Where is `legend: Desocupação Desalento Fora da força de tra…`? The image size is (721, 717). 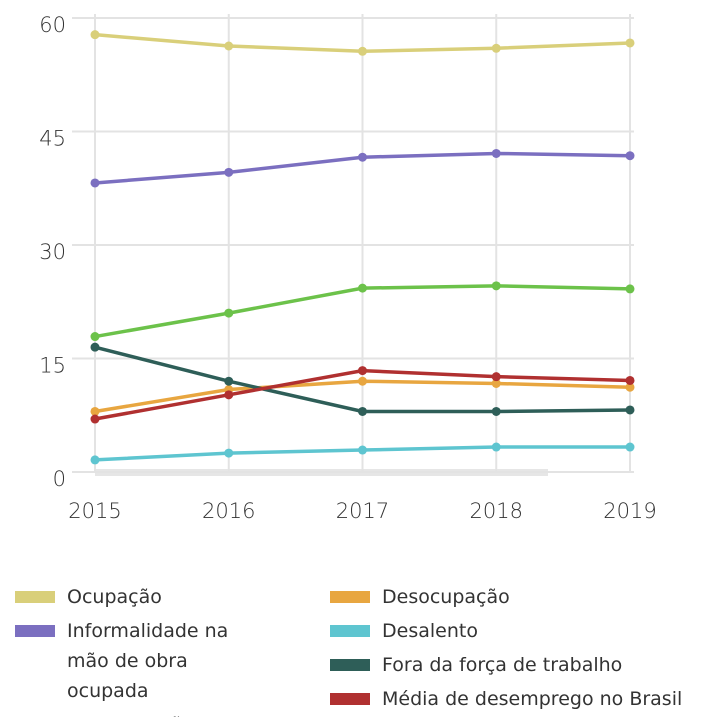
legend: Desocupação Desalento Fora da força de tra… is located at coordinates (525, 648).